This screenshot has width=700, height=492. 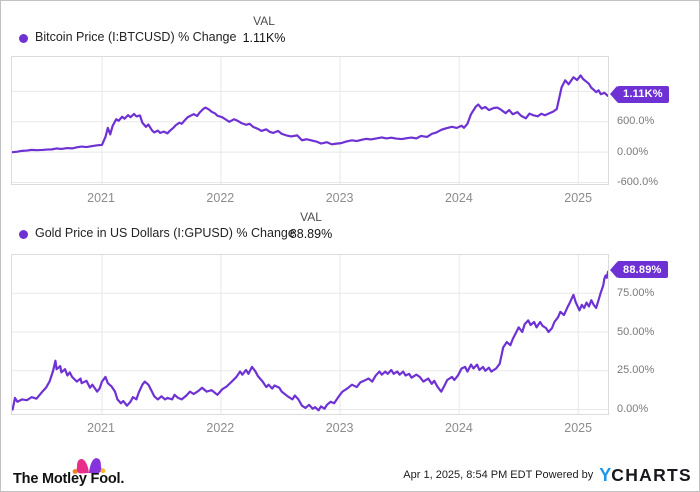 What do you see at coordinates (636, 292) in the screenshot?
I see `y-tick-label: 75.00%` at bounding box center [636, 292].